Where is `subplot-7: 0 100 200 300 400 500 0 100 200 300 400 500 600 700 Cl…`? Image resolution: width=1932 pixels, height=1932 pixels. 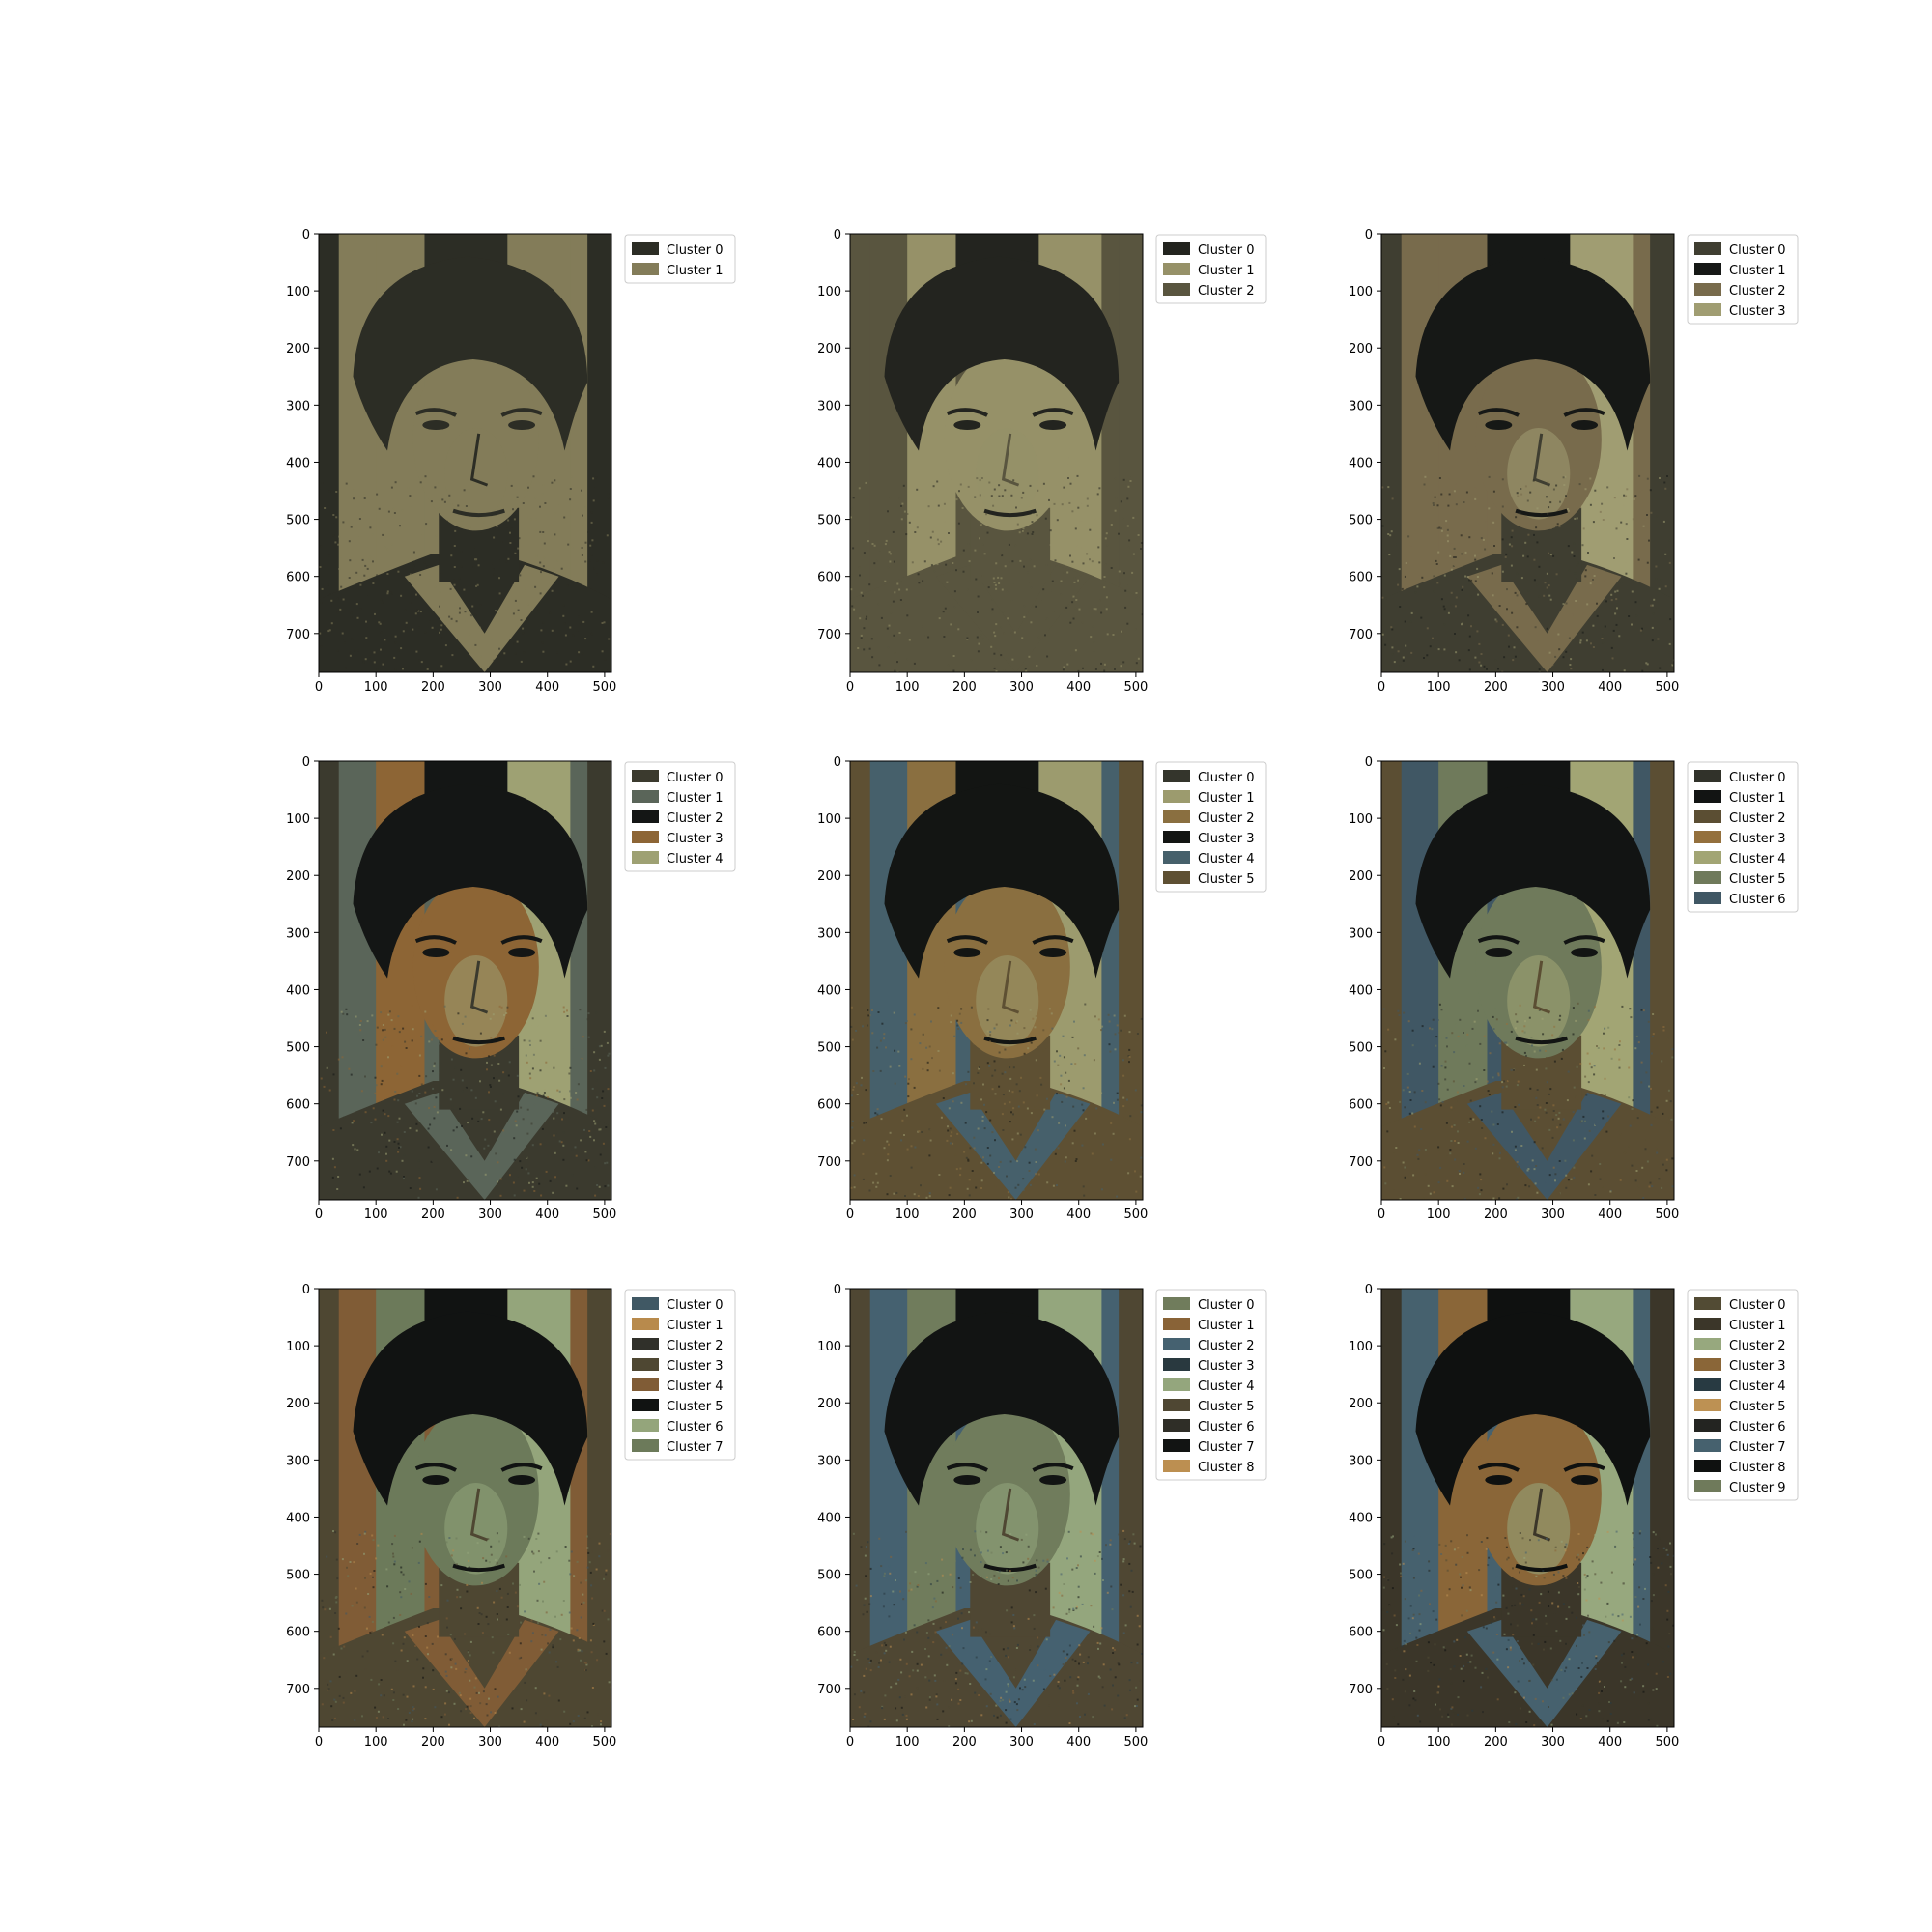
subplot-7: 0 100 200 300 400 500 0 100 200 300 400 500 600 700 Cl… is located at coordinates (1042, 1516).